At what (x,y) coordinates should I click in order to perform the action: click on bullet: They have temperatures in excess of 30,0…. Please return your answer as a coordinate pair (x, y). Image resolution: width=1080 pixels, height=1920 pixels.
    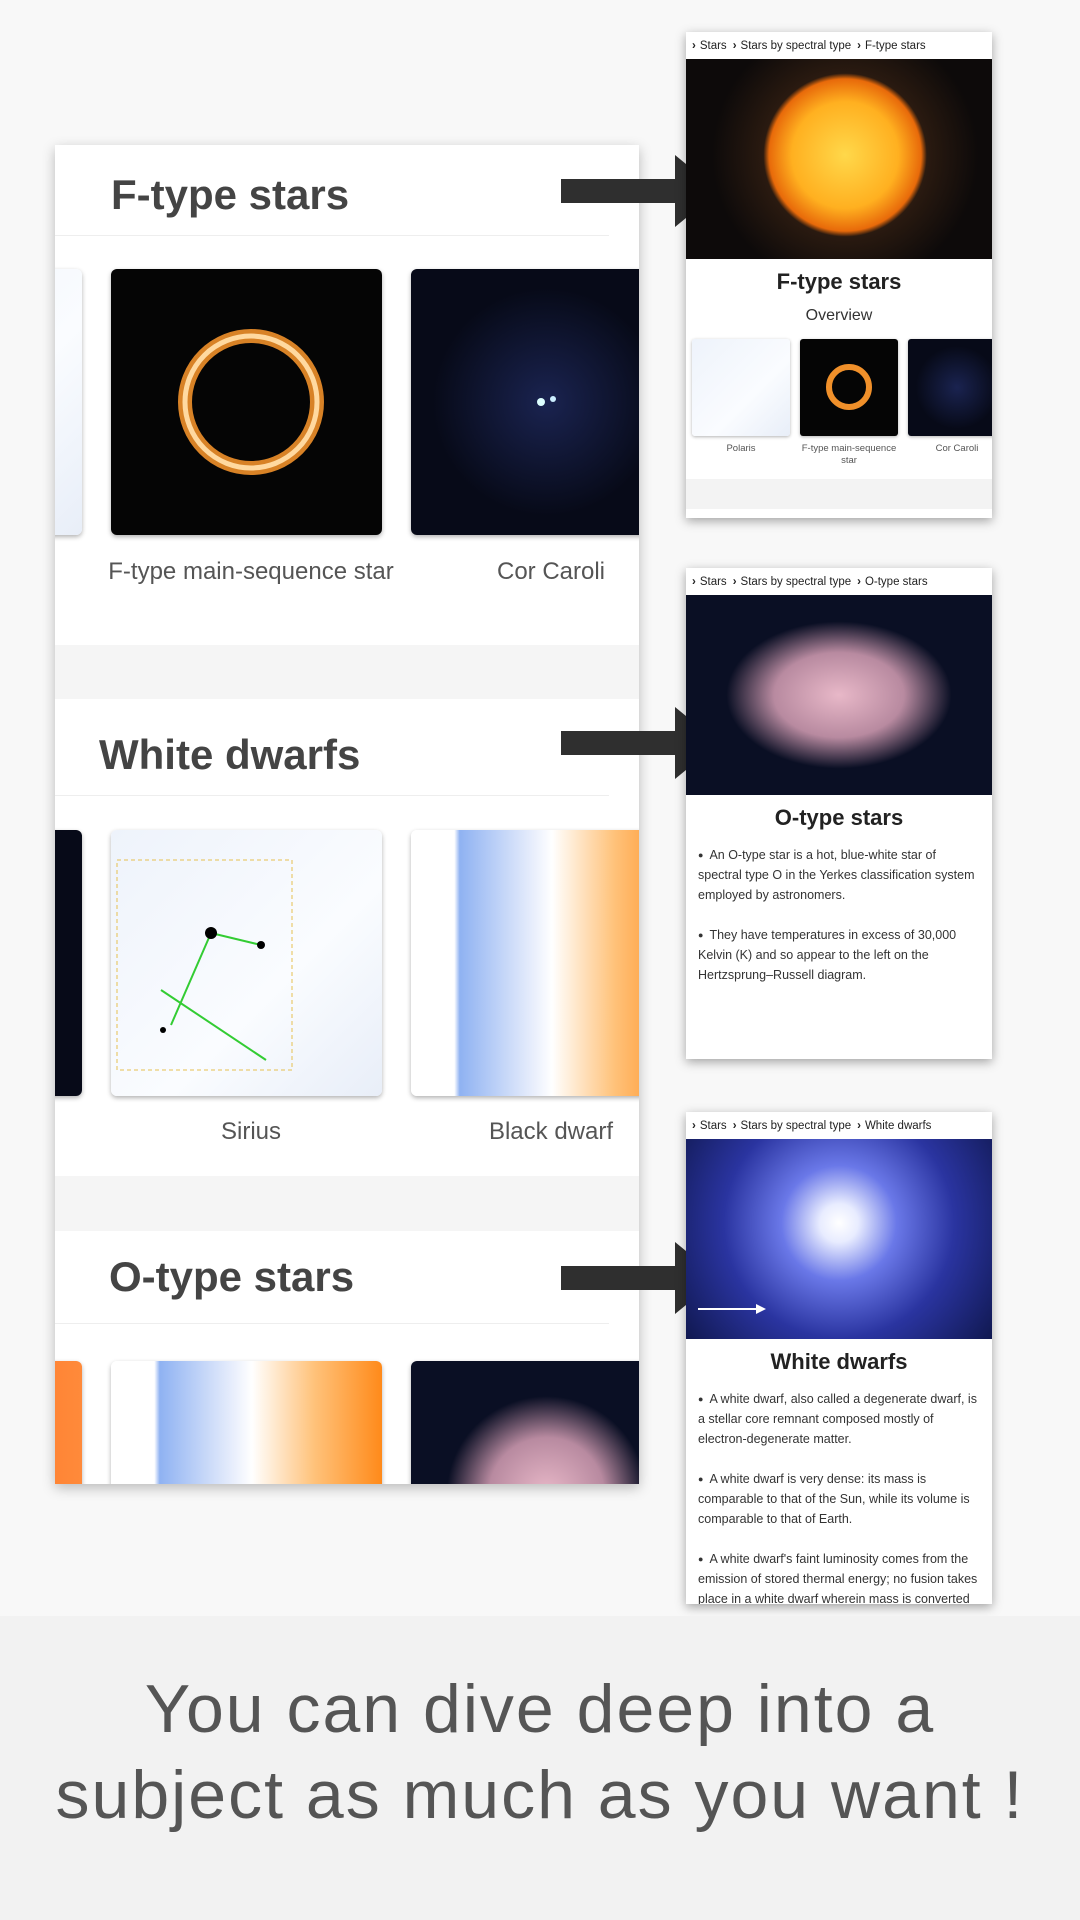
    Looking at the image, I should click on (839, 955).